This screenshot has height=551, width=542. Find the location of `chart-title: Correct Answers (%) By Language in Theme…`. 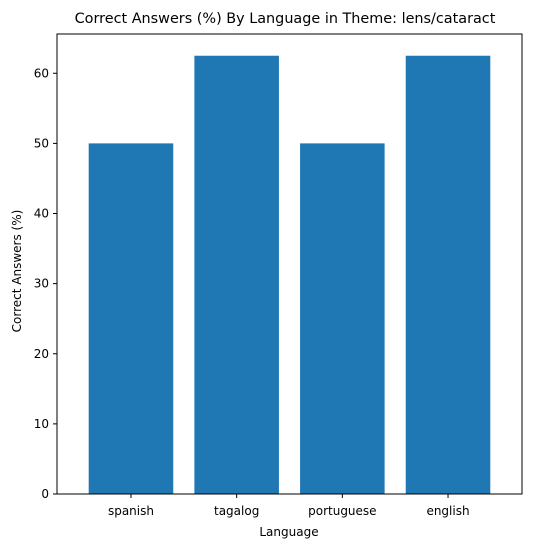

chart-title: Correct Answers (%) By Language in Theme… is located at coordinates (285, 19).